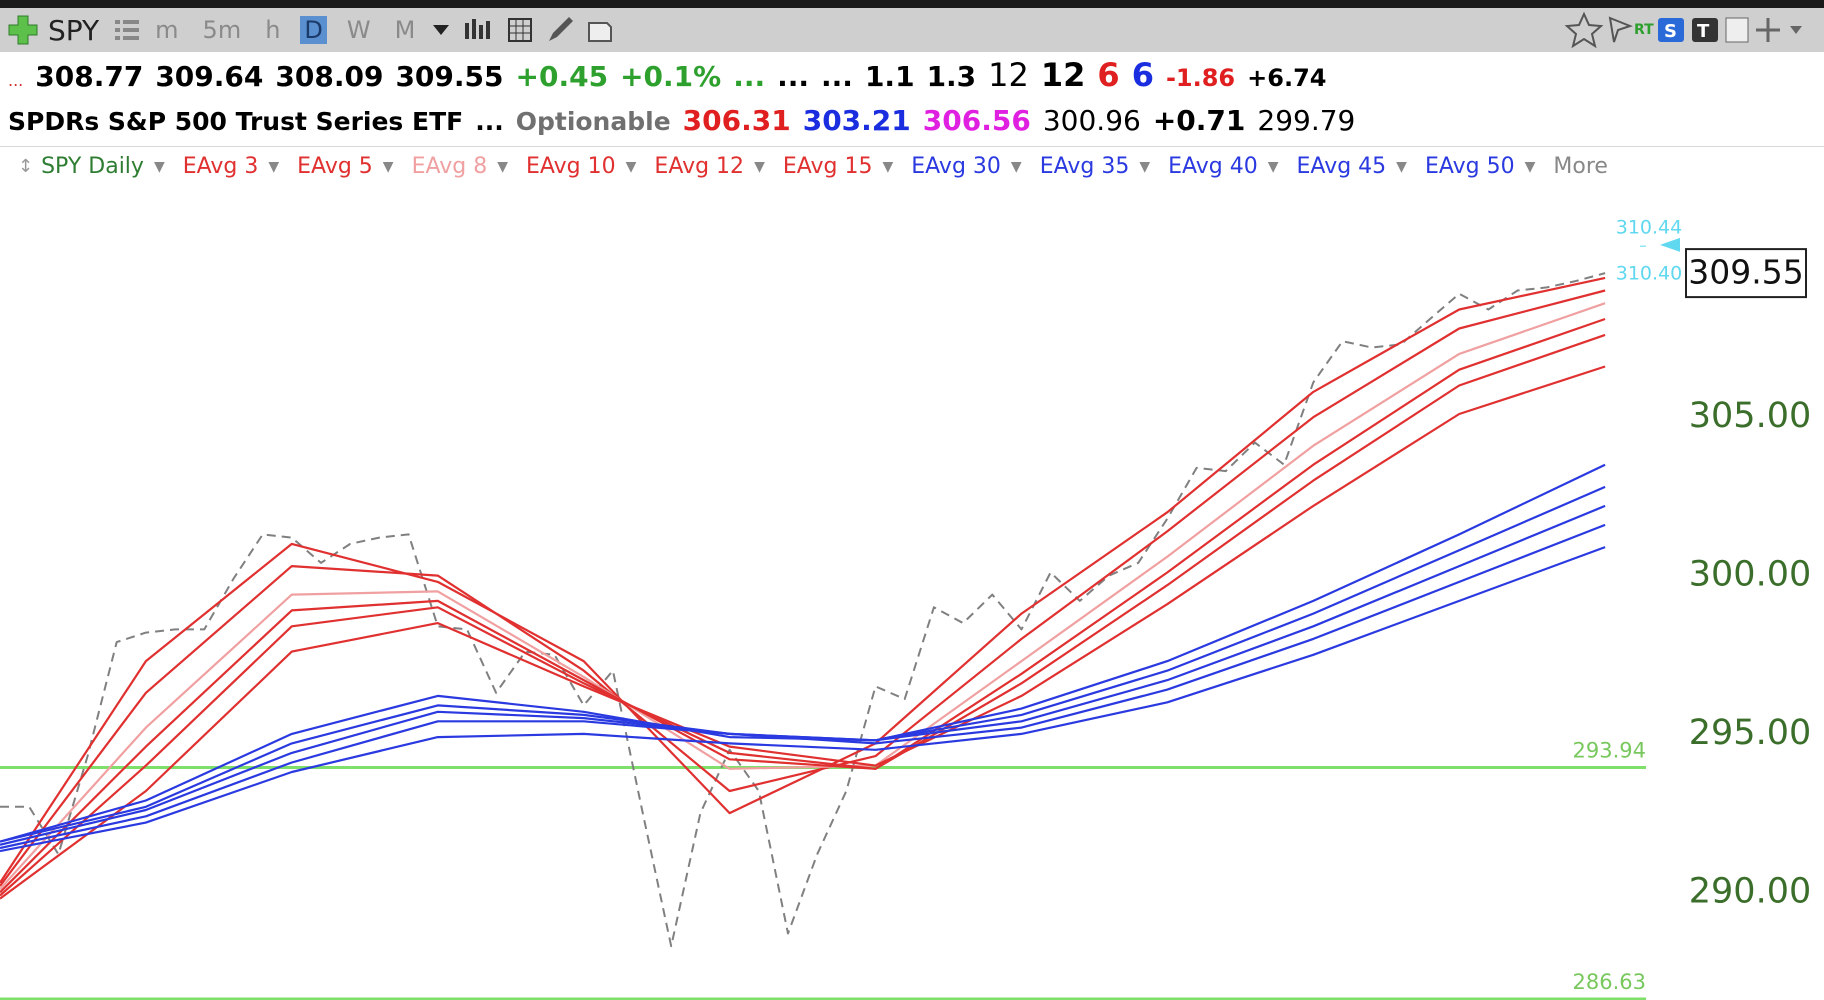  I want to click on legend-entry: EAvg 10, so click(571, 166).